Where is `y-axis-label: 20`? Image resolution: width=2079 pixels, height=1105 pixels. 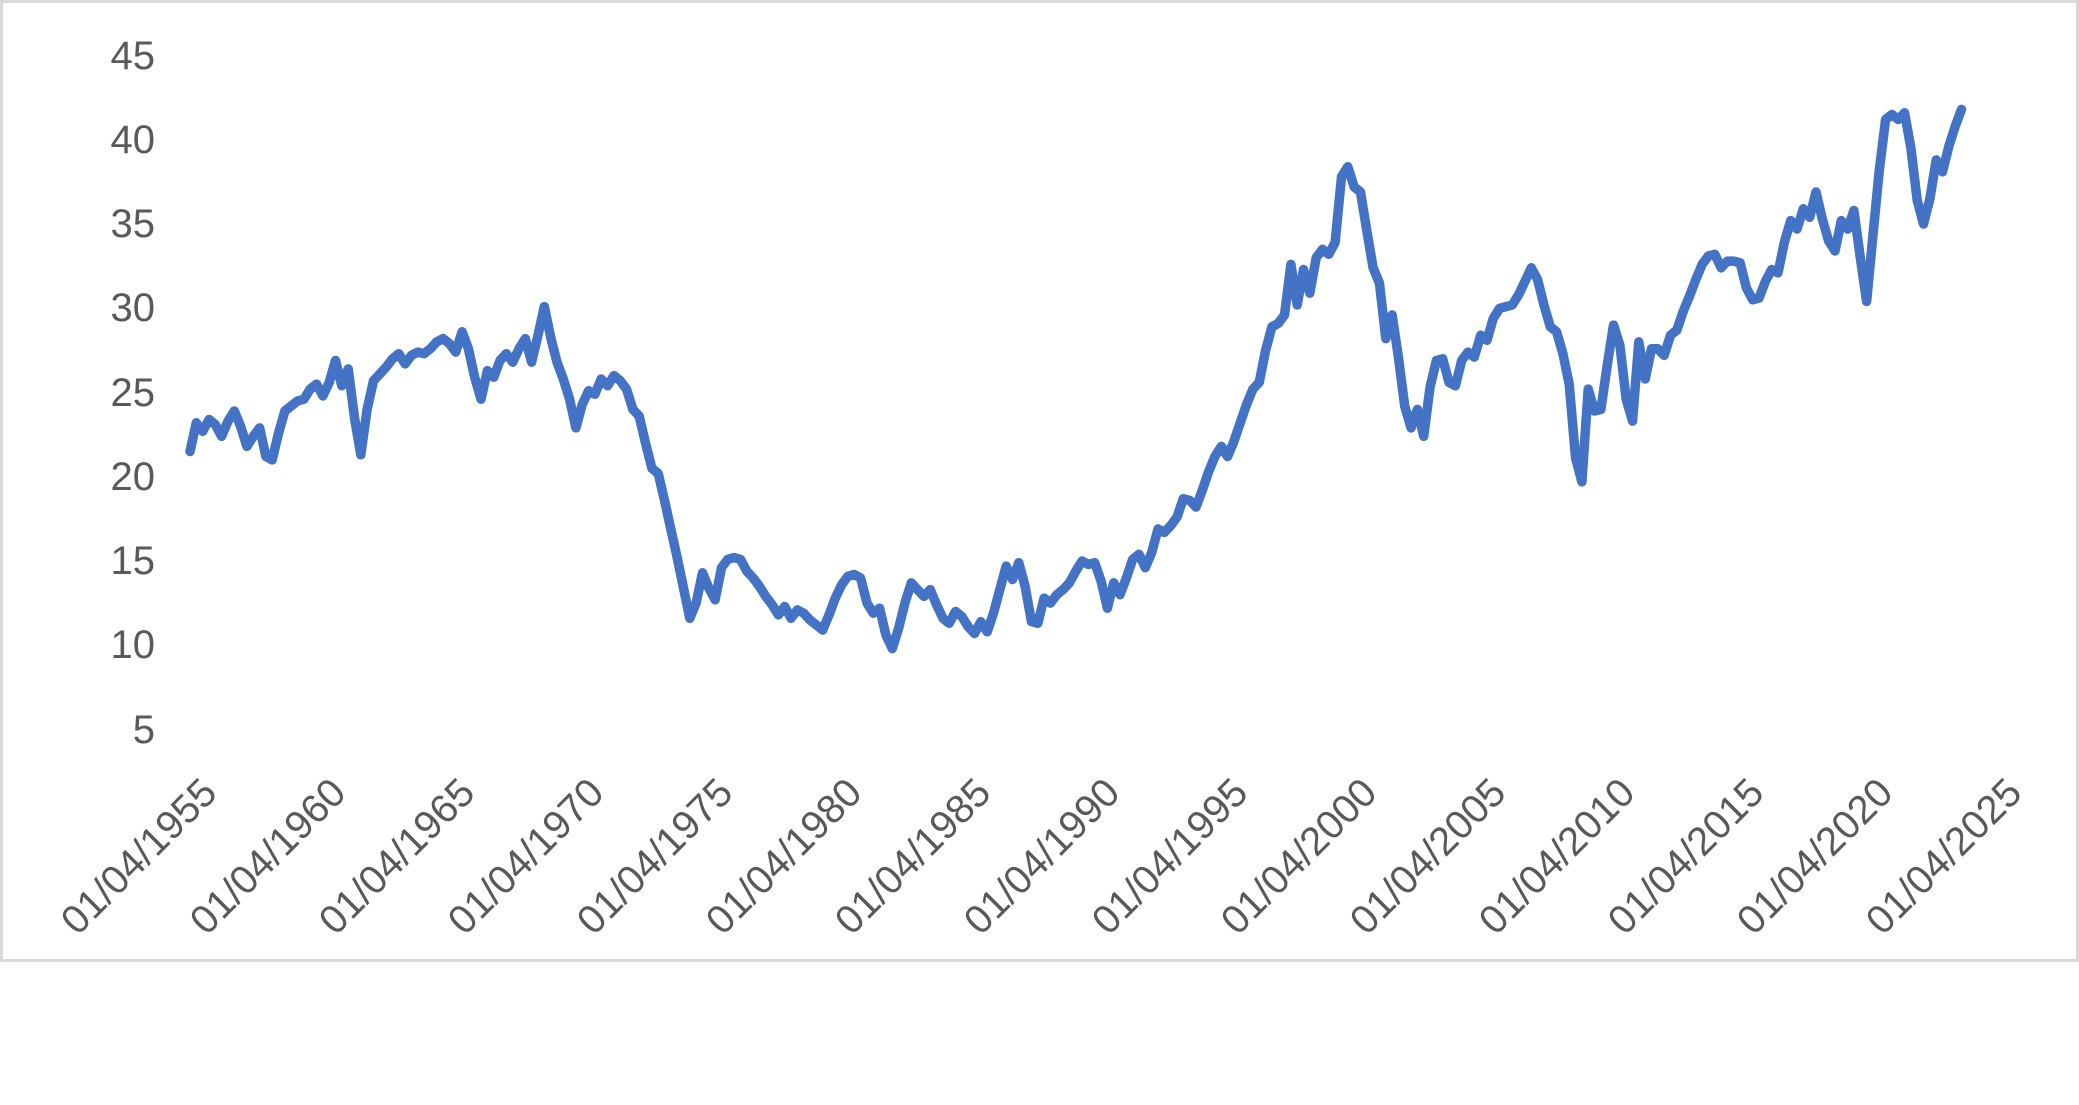
y-axis-label: 20 is located at coordinates (133, 476).